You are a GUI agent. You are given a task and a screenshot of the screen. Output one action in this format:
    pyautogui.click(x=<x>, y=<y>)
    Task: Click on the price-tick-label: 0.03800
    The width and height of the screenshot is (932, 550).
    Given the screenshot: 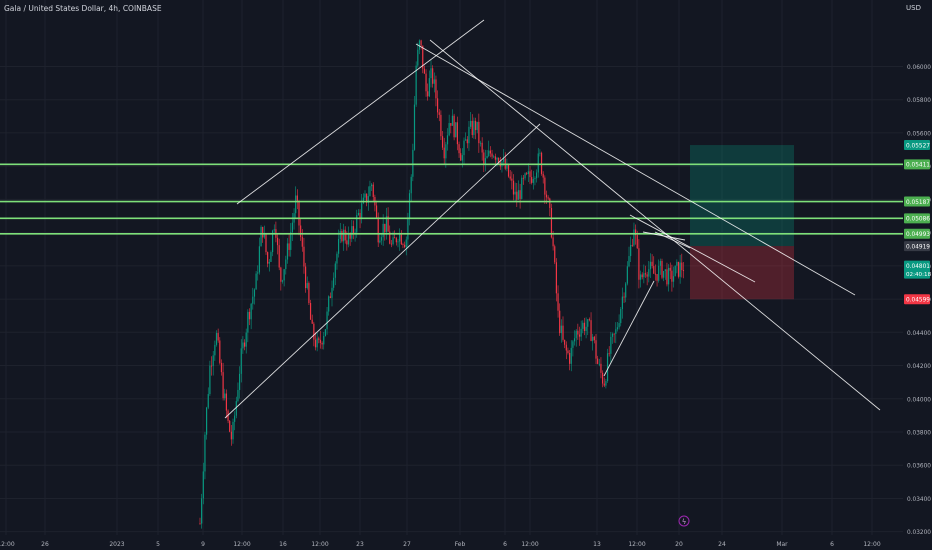 What is the action you would take?
    pyautogui.click(x=919, y=433)
    